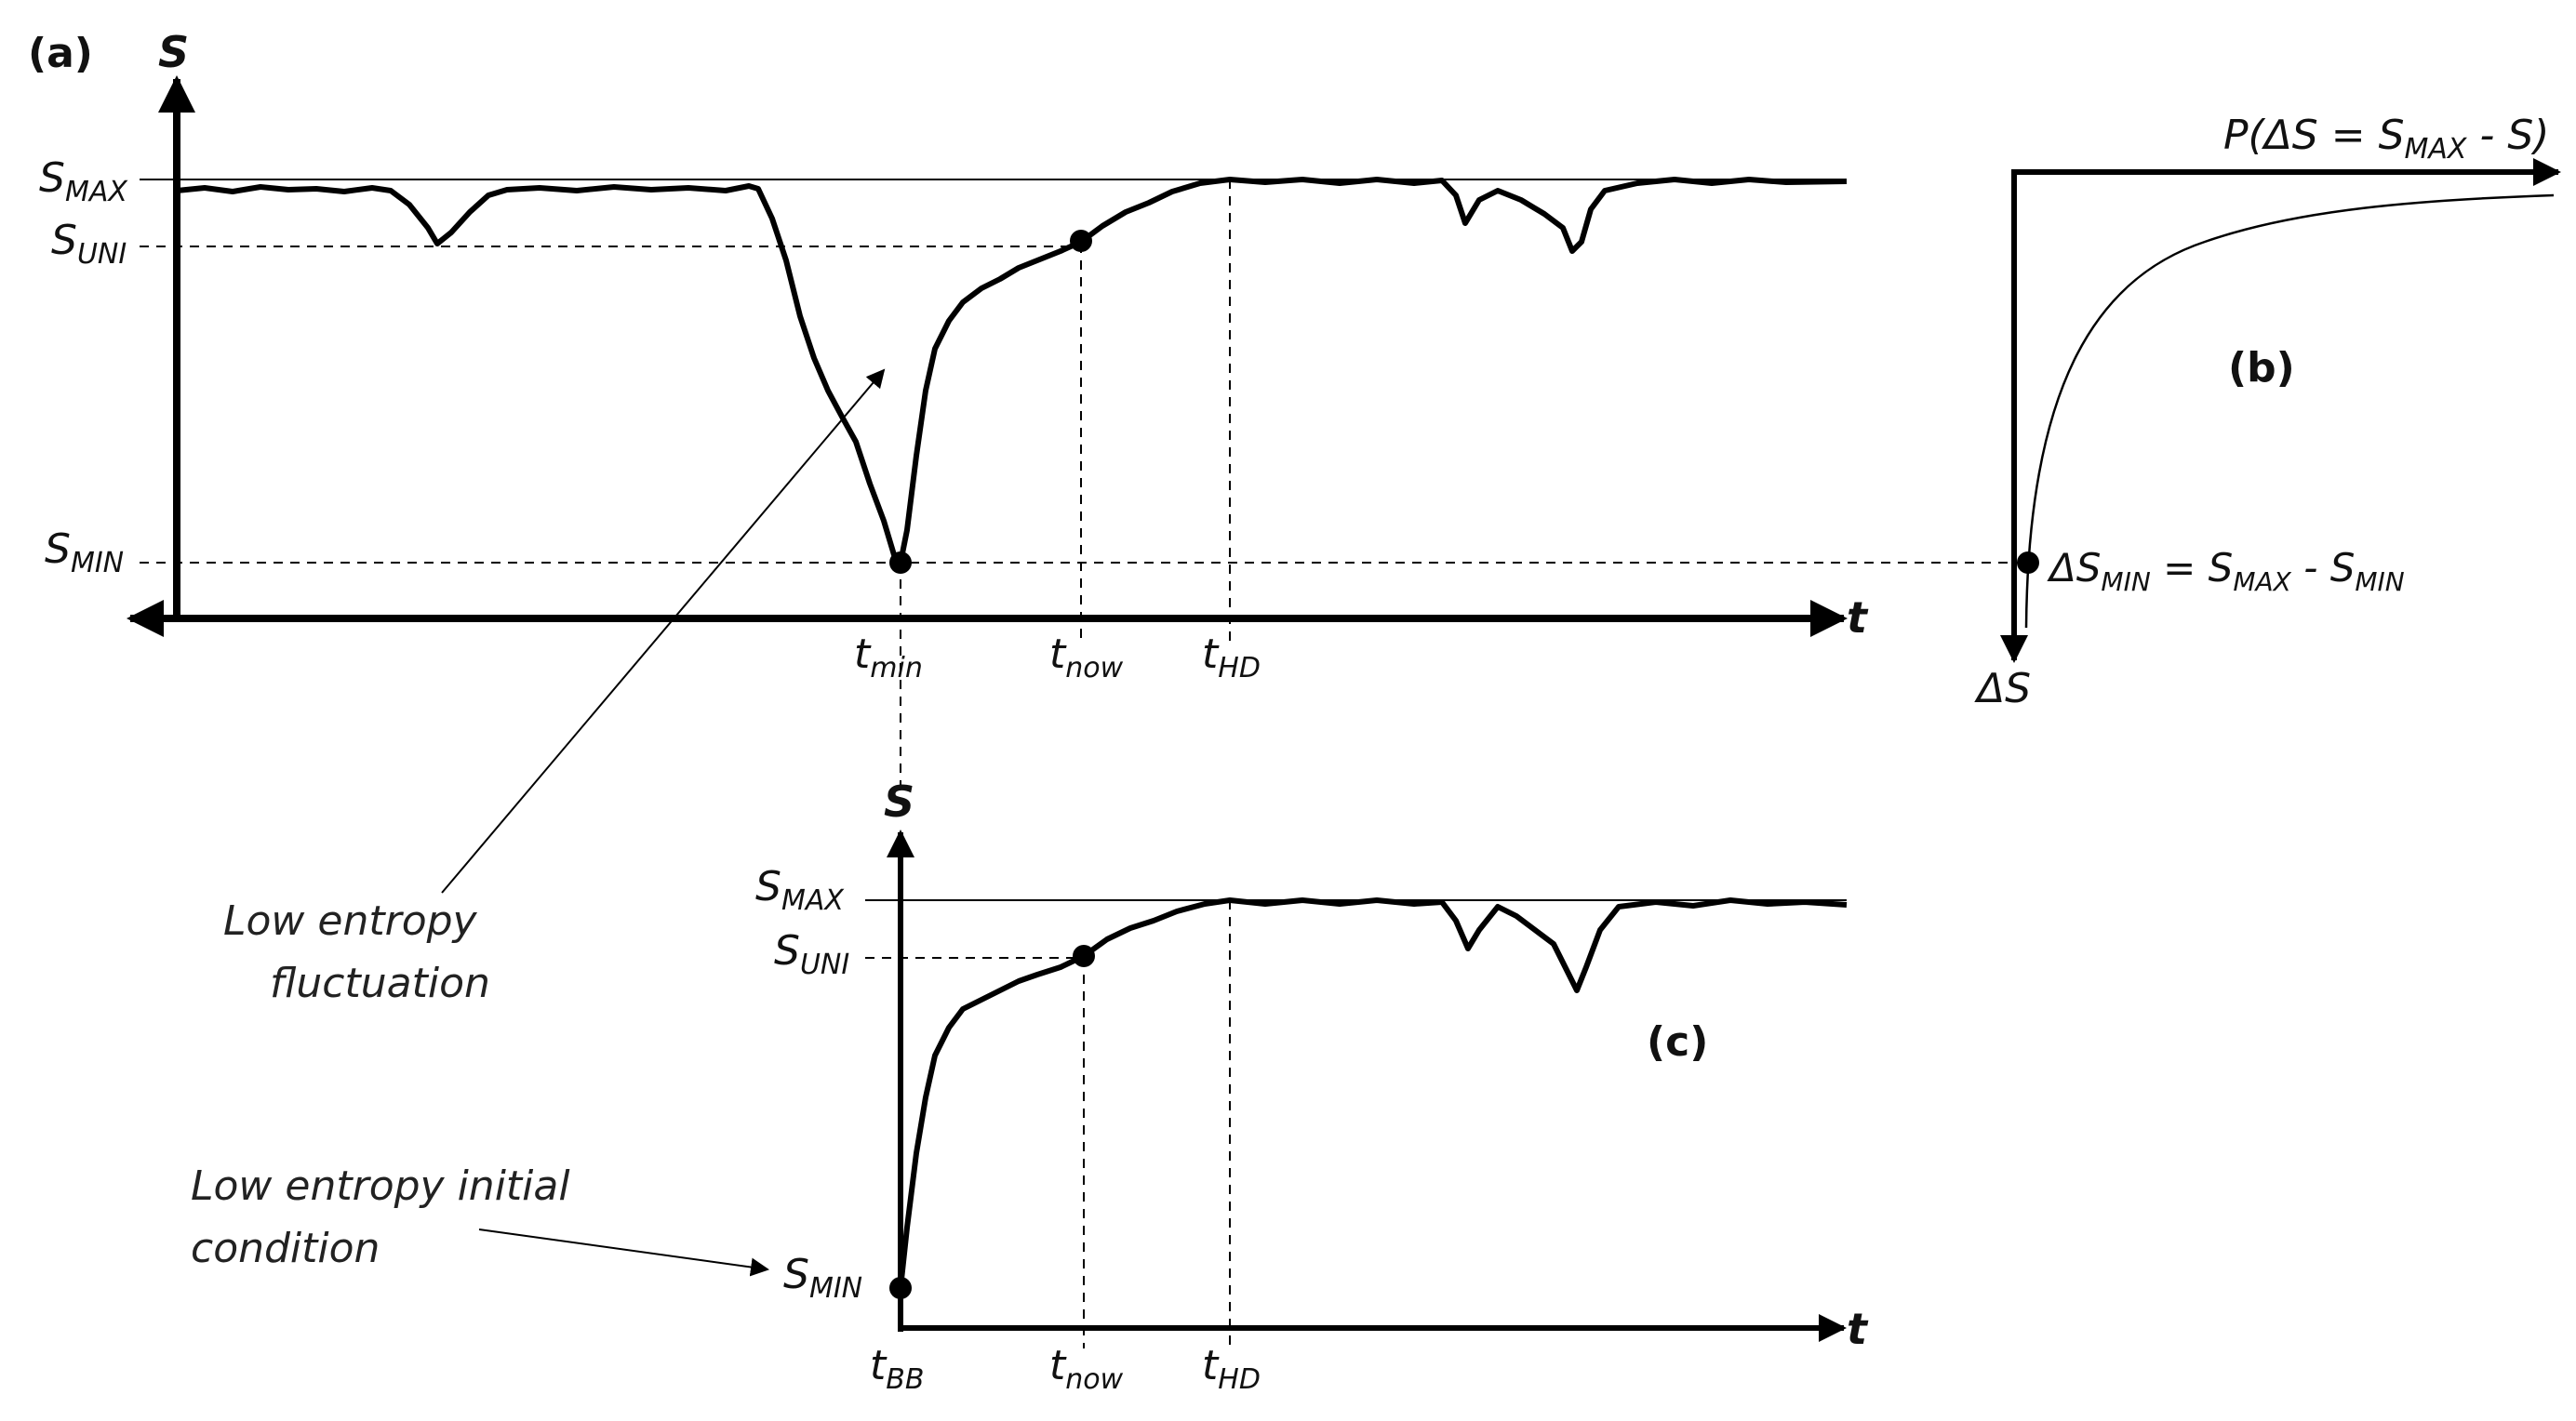 The image size is (2576, 1421). I want to click on panel-c-x-axis-label: t, so click(1858, 1329).